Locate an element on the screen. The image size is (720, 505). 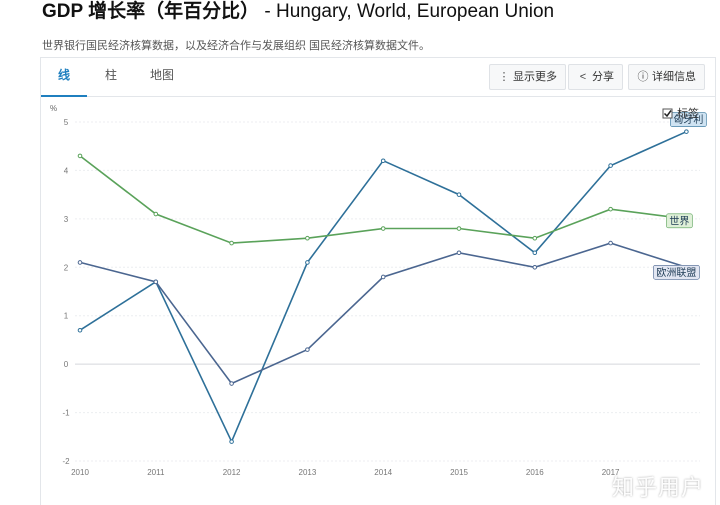
series-label-text: 匈牙利 is located at coordinates (688, 119).